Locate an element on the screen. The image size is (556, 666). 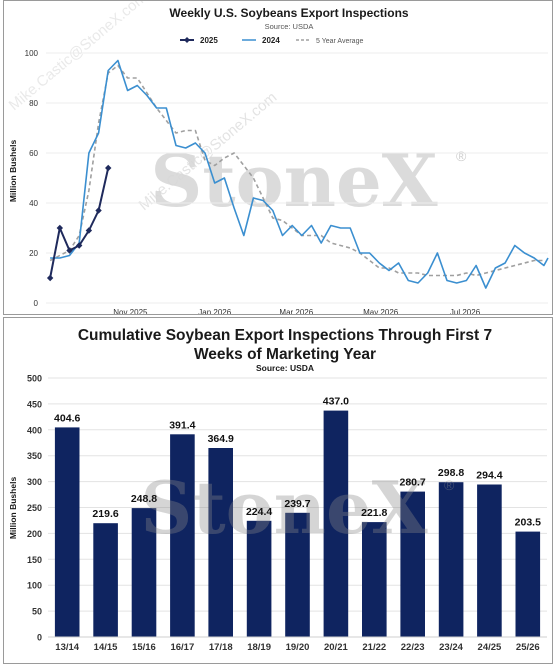
y-tick-label: 80 is located at coordinates (33, 103).